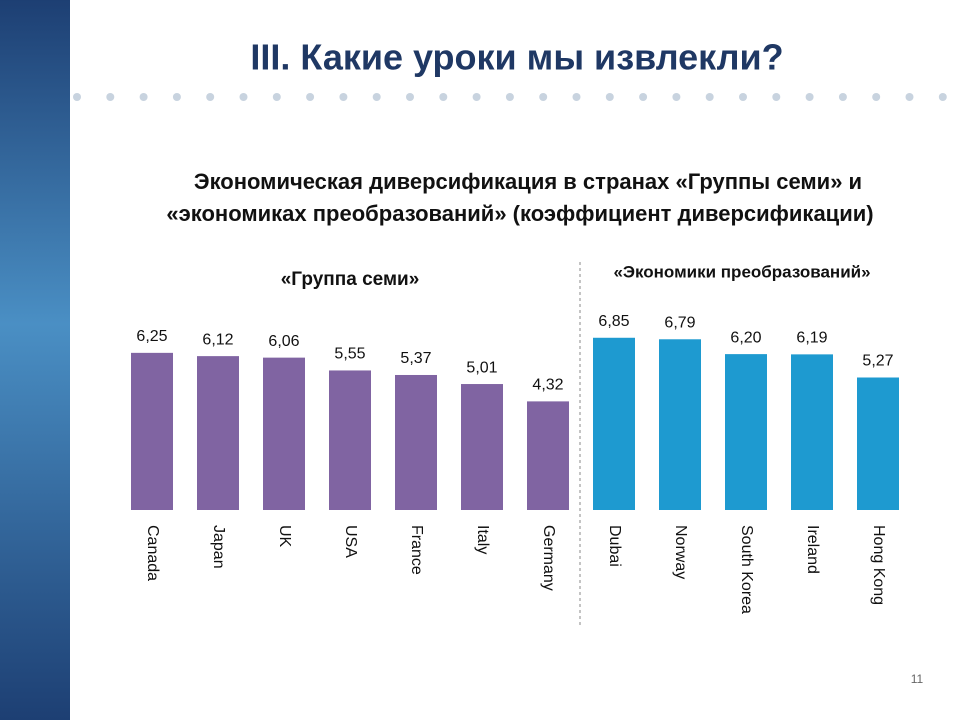  Describe the element at coordinates (350, 541) in the screenshot. I see `x-tick-label: USA` at that location.